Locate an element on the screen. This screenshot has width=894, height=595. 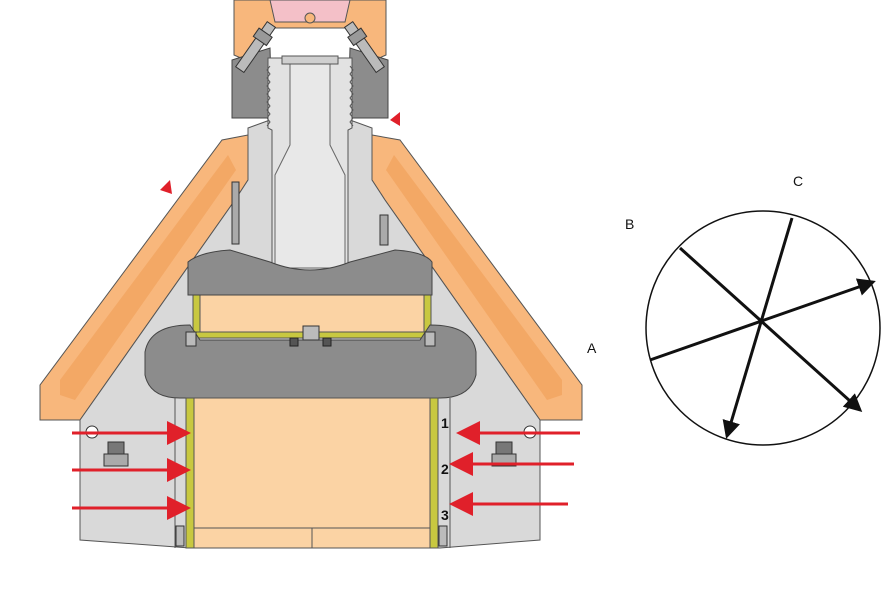
lower-disc is located at coordinates (310, 361).